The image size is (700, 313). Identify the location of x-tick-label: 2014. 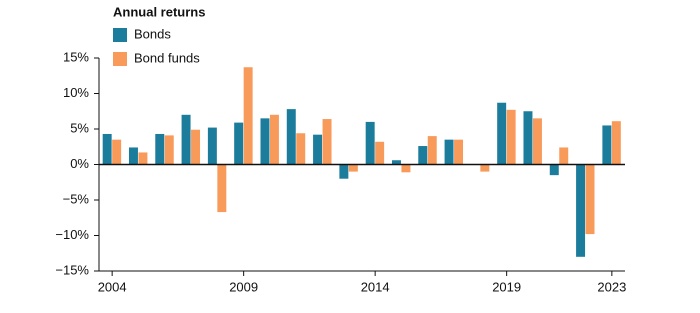
(375, 286).